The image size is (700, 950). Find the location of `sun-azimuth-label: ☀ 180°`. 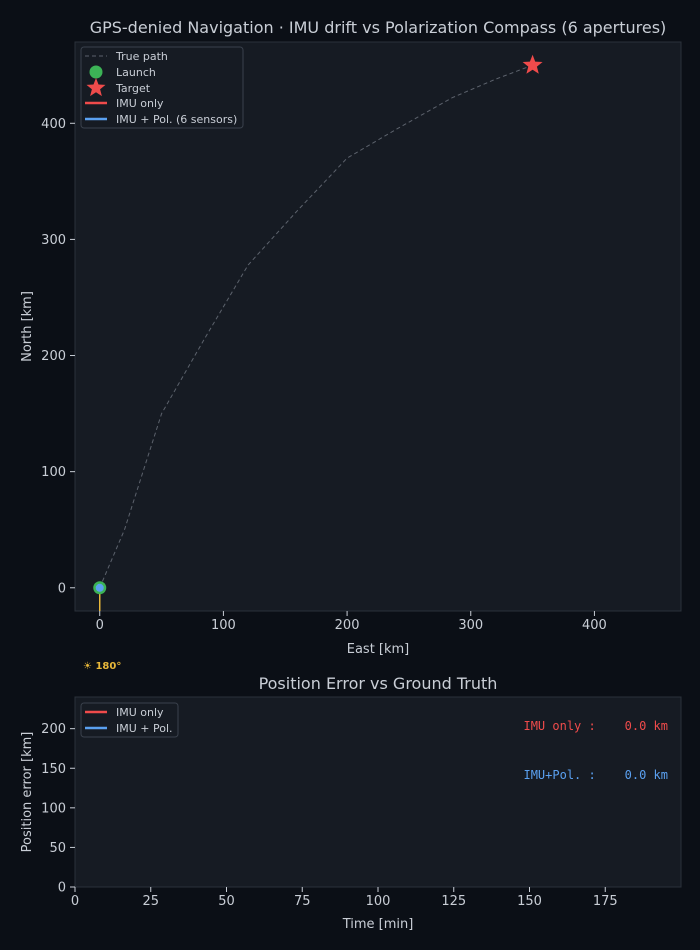

sun-azimuth-label: ☀ 180° is located at coordinates (102, 666).